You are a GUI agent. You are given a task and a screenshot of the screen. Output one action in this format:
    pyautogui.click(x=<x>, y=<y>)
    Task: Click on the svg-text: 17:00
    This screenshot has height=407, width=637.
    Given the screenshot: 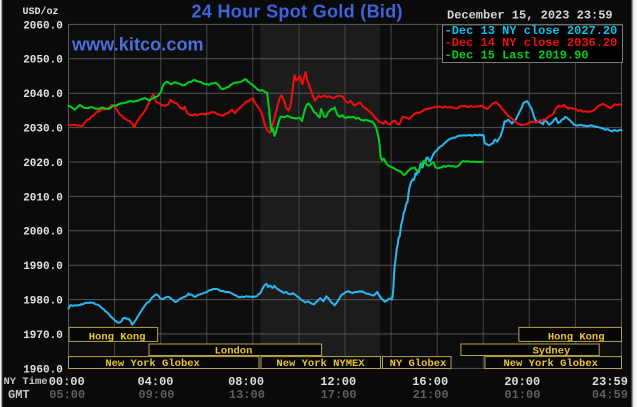 What is the action you would take?
    pyautogui.click(x=339, y=395)
    